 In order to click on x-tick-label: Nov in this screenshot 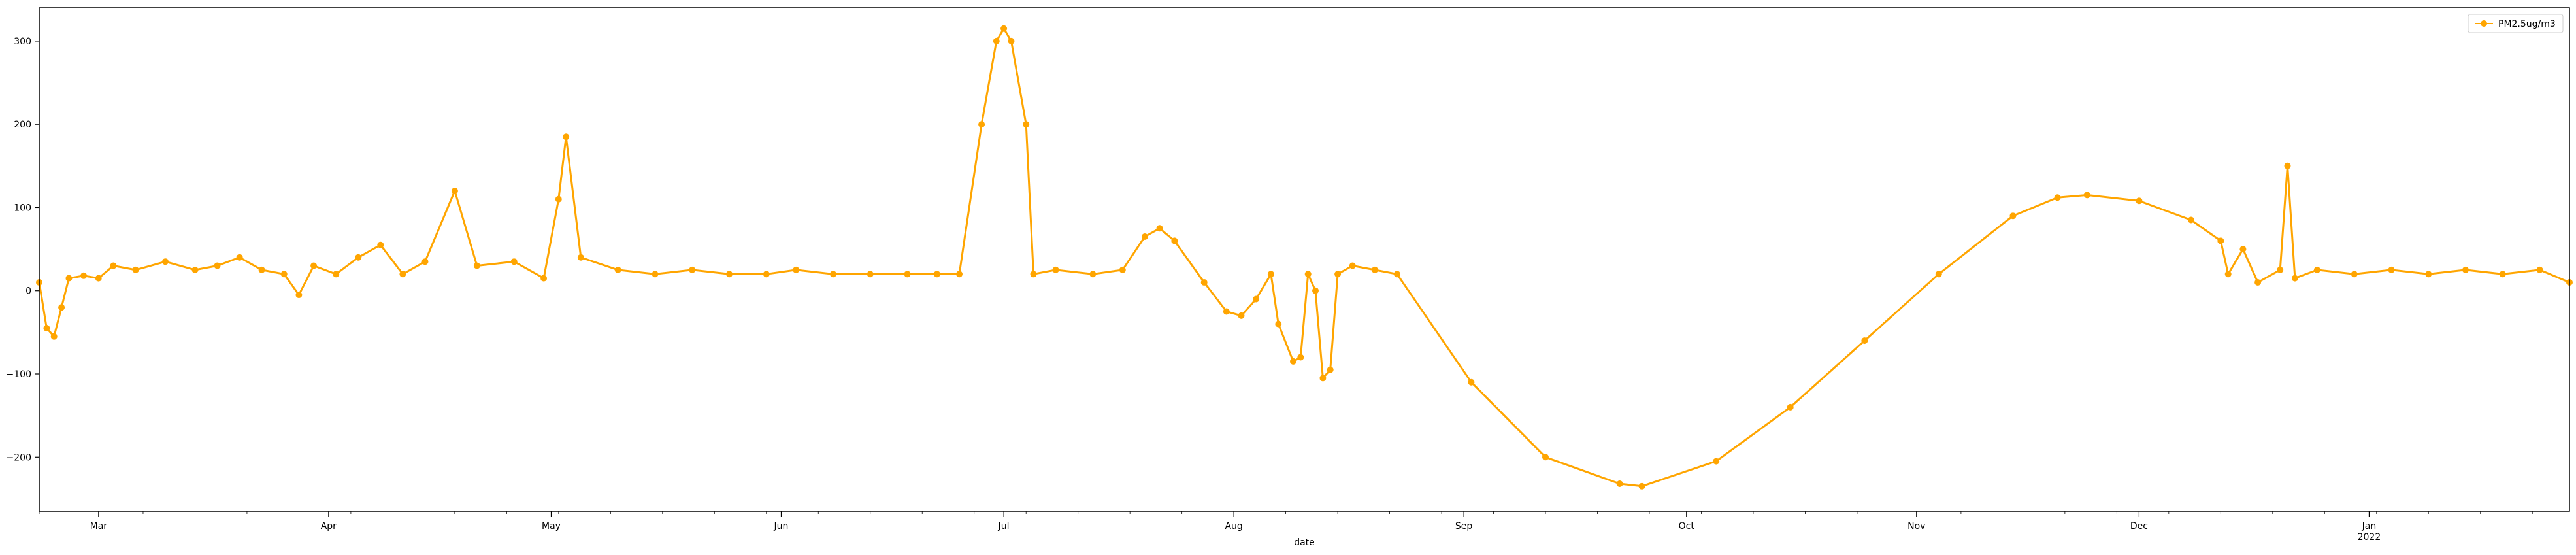, I will do `click(1916, 526)`.